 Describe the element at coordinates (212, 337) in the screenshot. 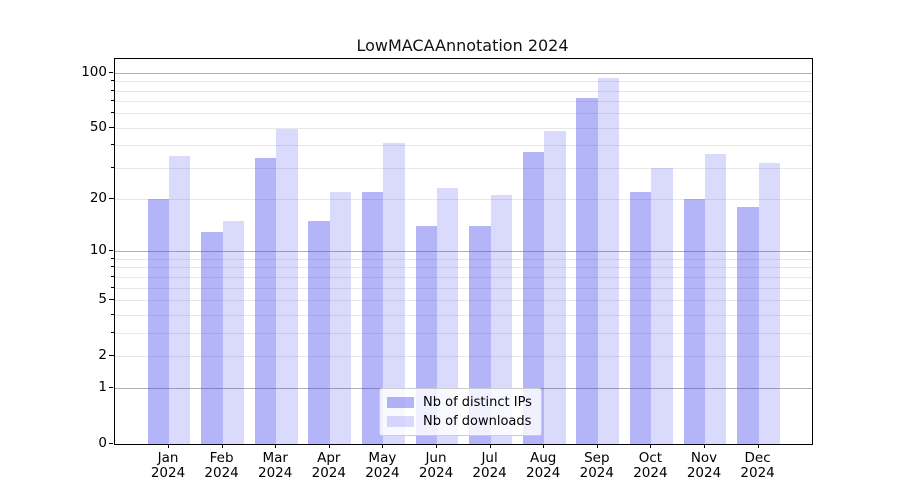

I see `bar-nb-of-distinct-ips-feb` at that location.